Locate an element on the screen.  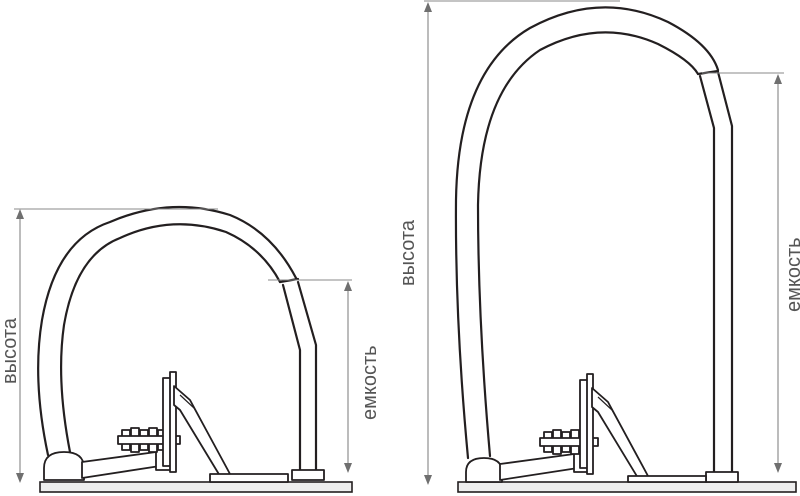
small-capacity-arrow-bottom is located at coordinates (348, 468).